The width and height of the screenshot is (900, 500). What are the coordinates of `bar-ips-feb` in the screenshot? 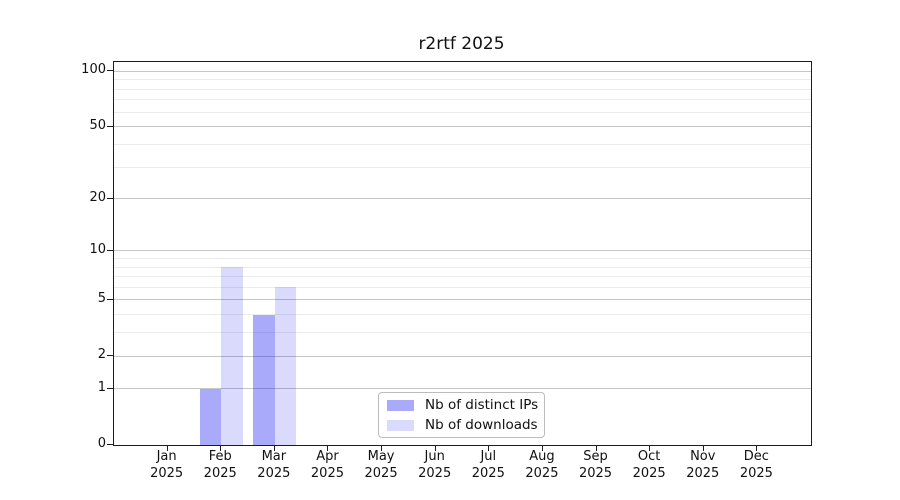 It's located at (210, 416).